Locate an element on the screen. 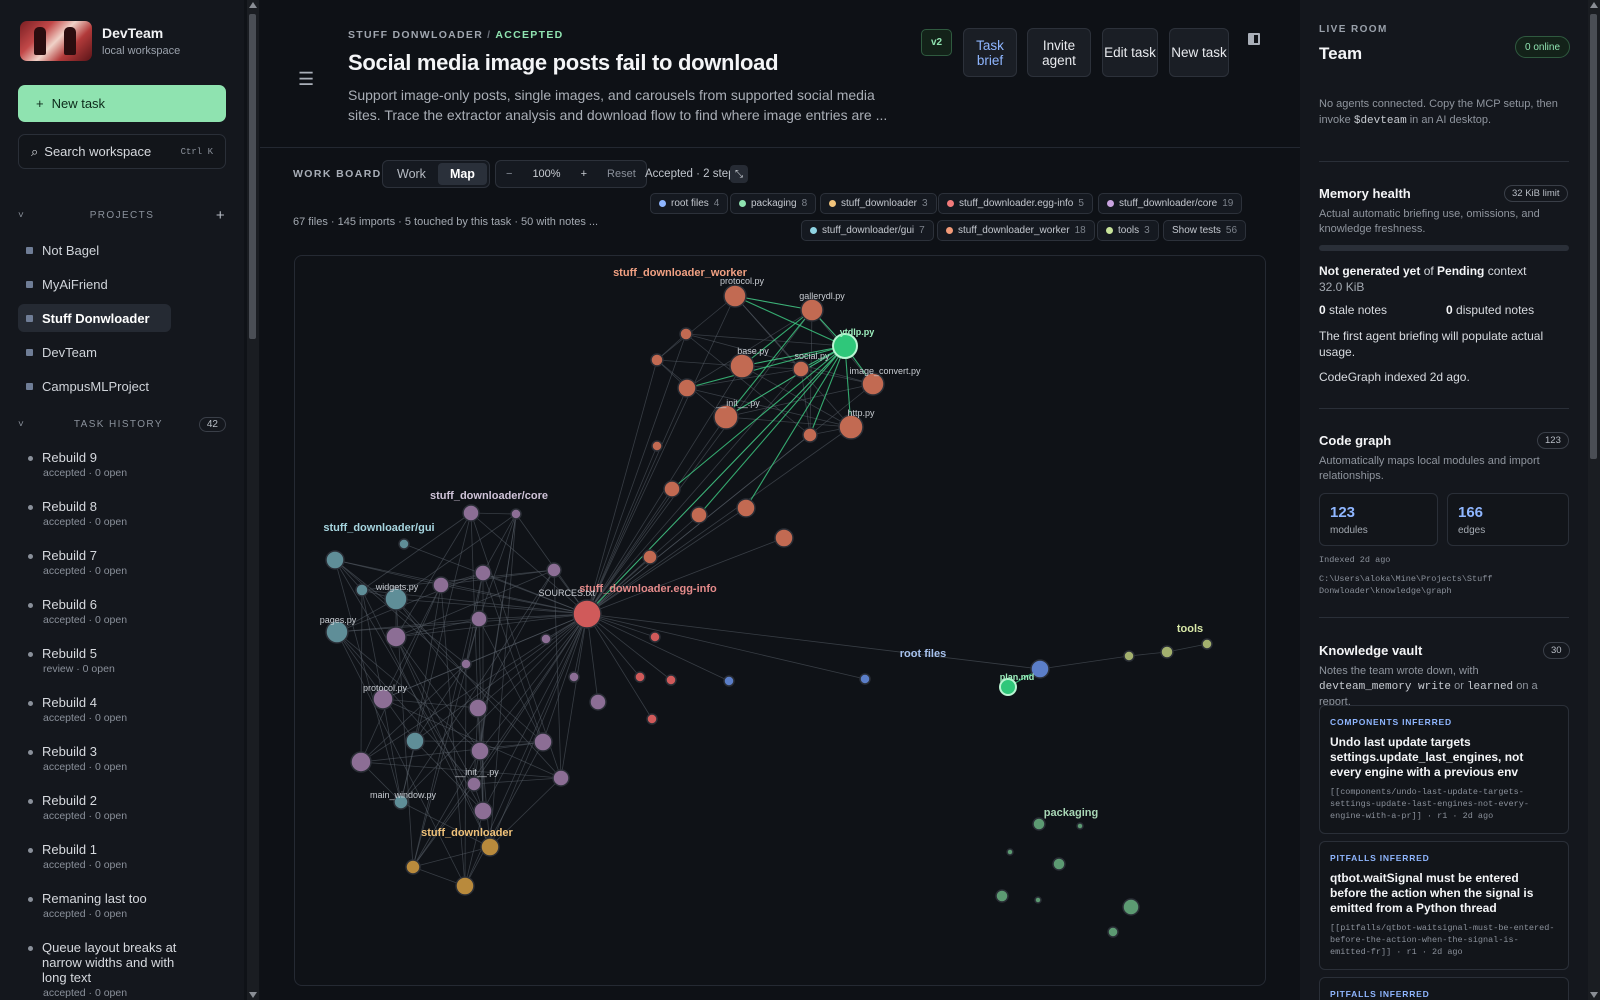 The width and height of the screenshot is (1600, 1000). filter-chip: tools 3 is located at coordinates (1128, 230).